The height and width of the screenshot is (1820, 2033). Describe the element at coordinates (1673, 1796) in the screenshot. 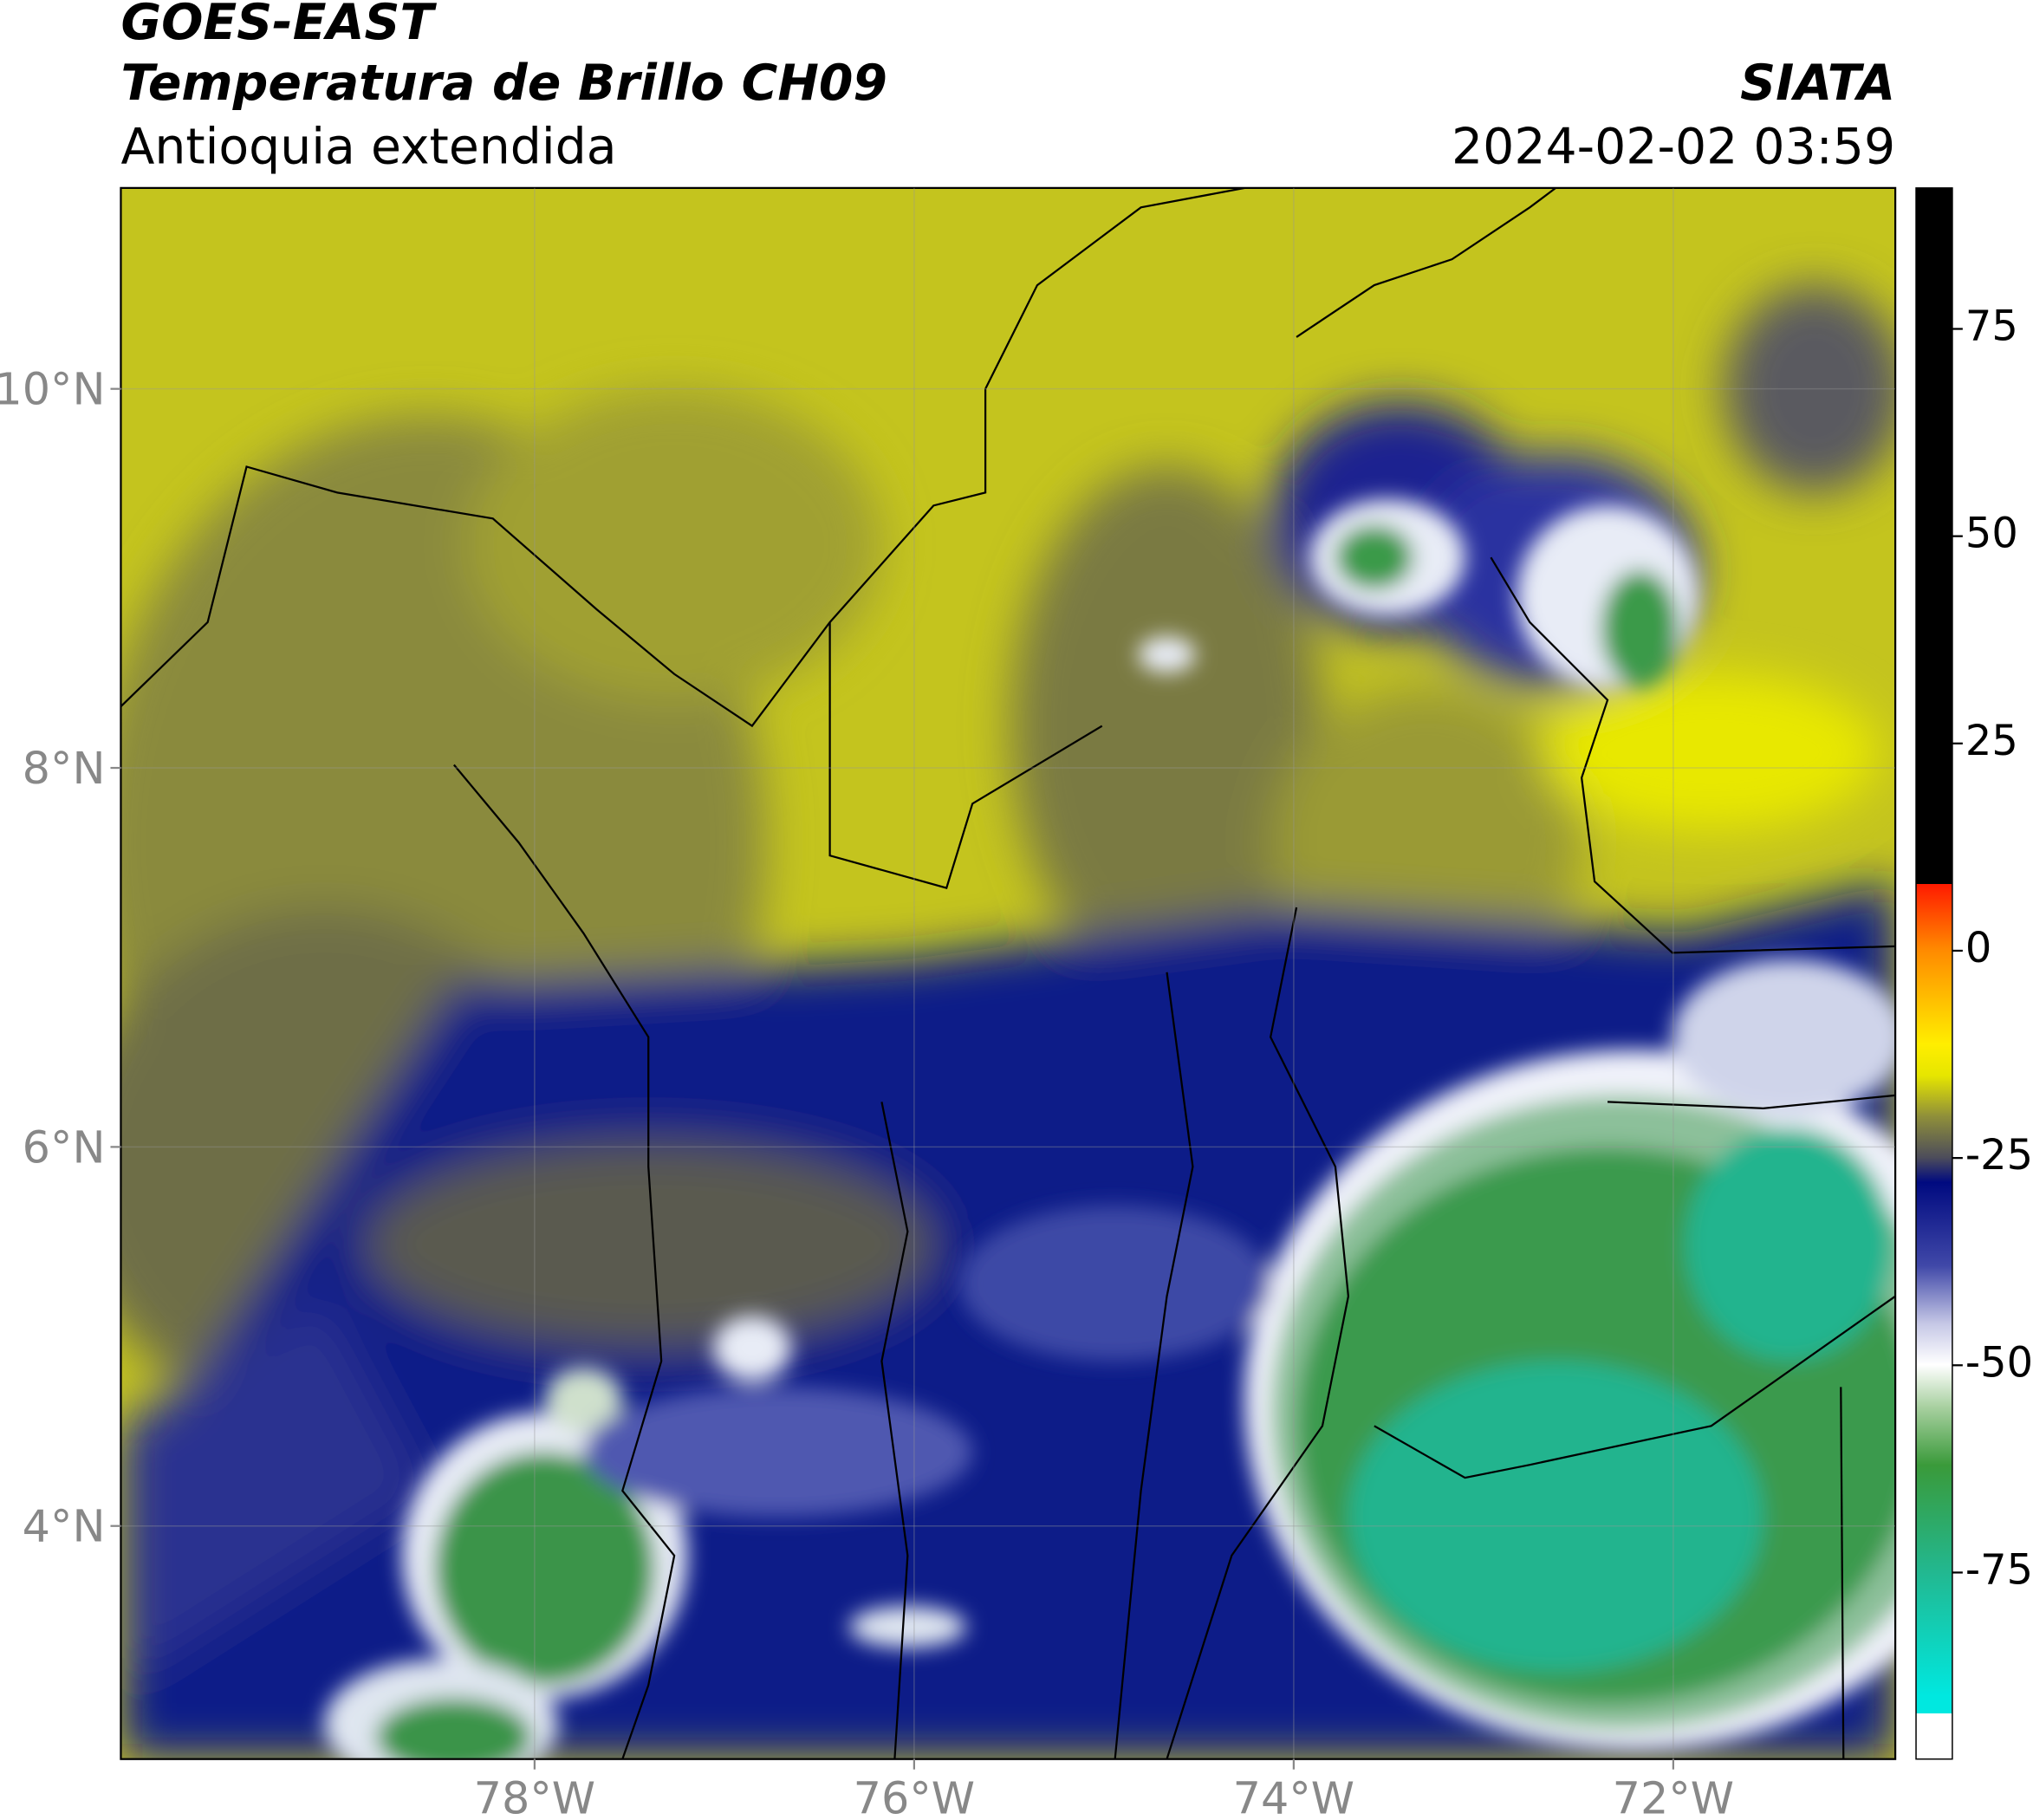

I see `x-tick-label: 72°W` at that location.